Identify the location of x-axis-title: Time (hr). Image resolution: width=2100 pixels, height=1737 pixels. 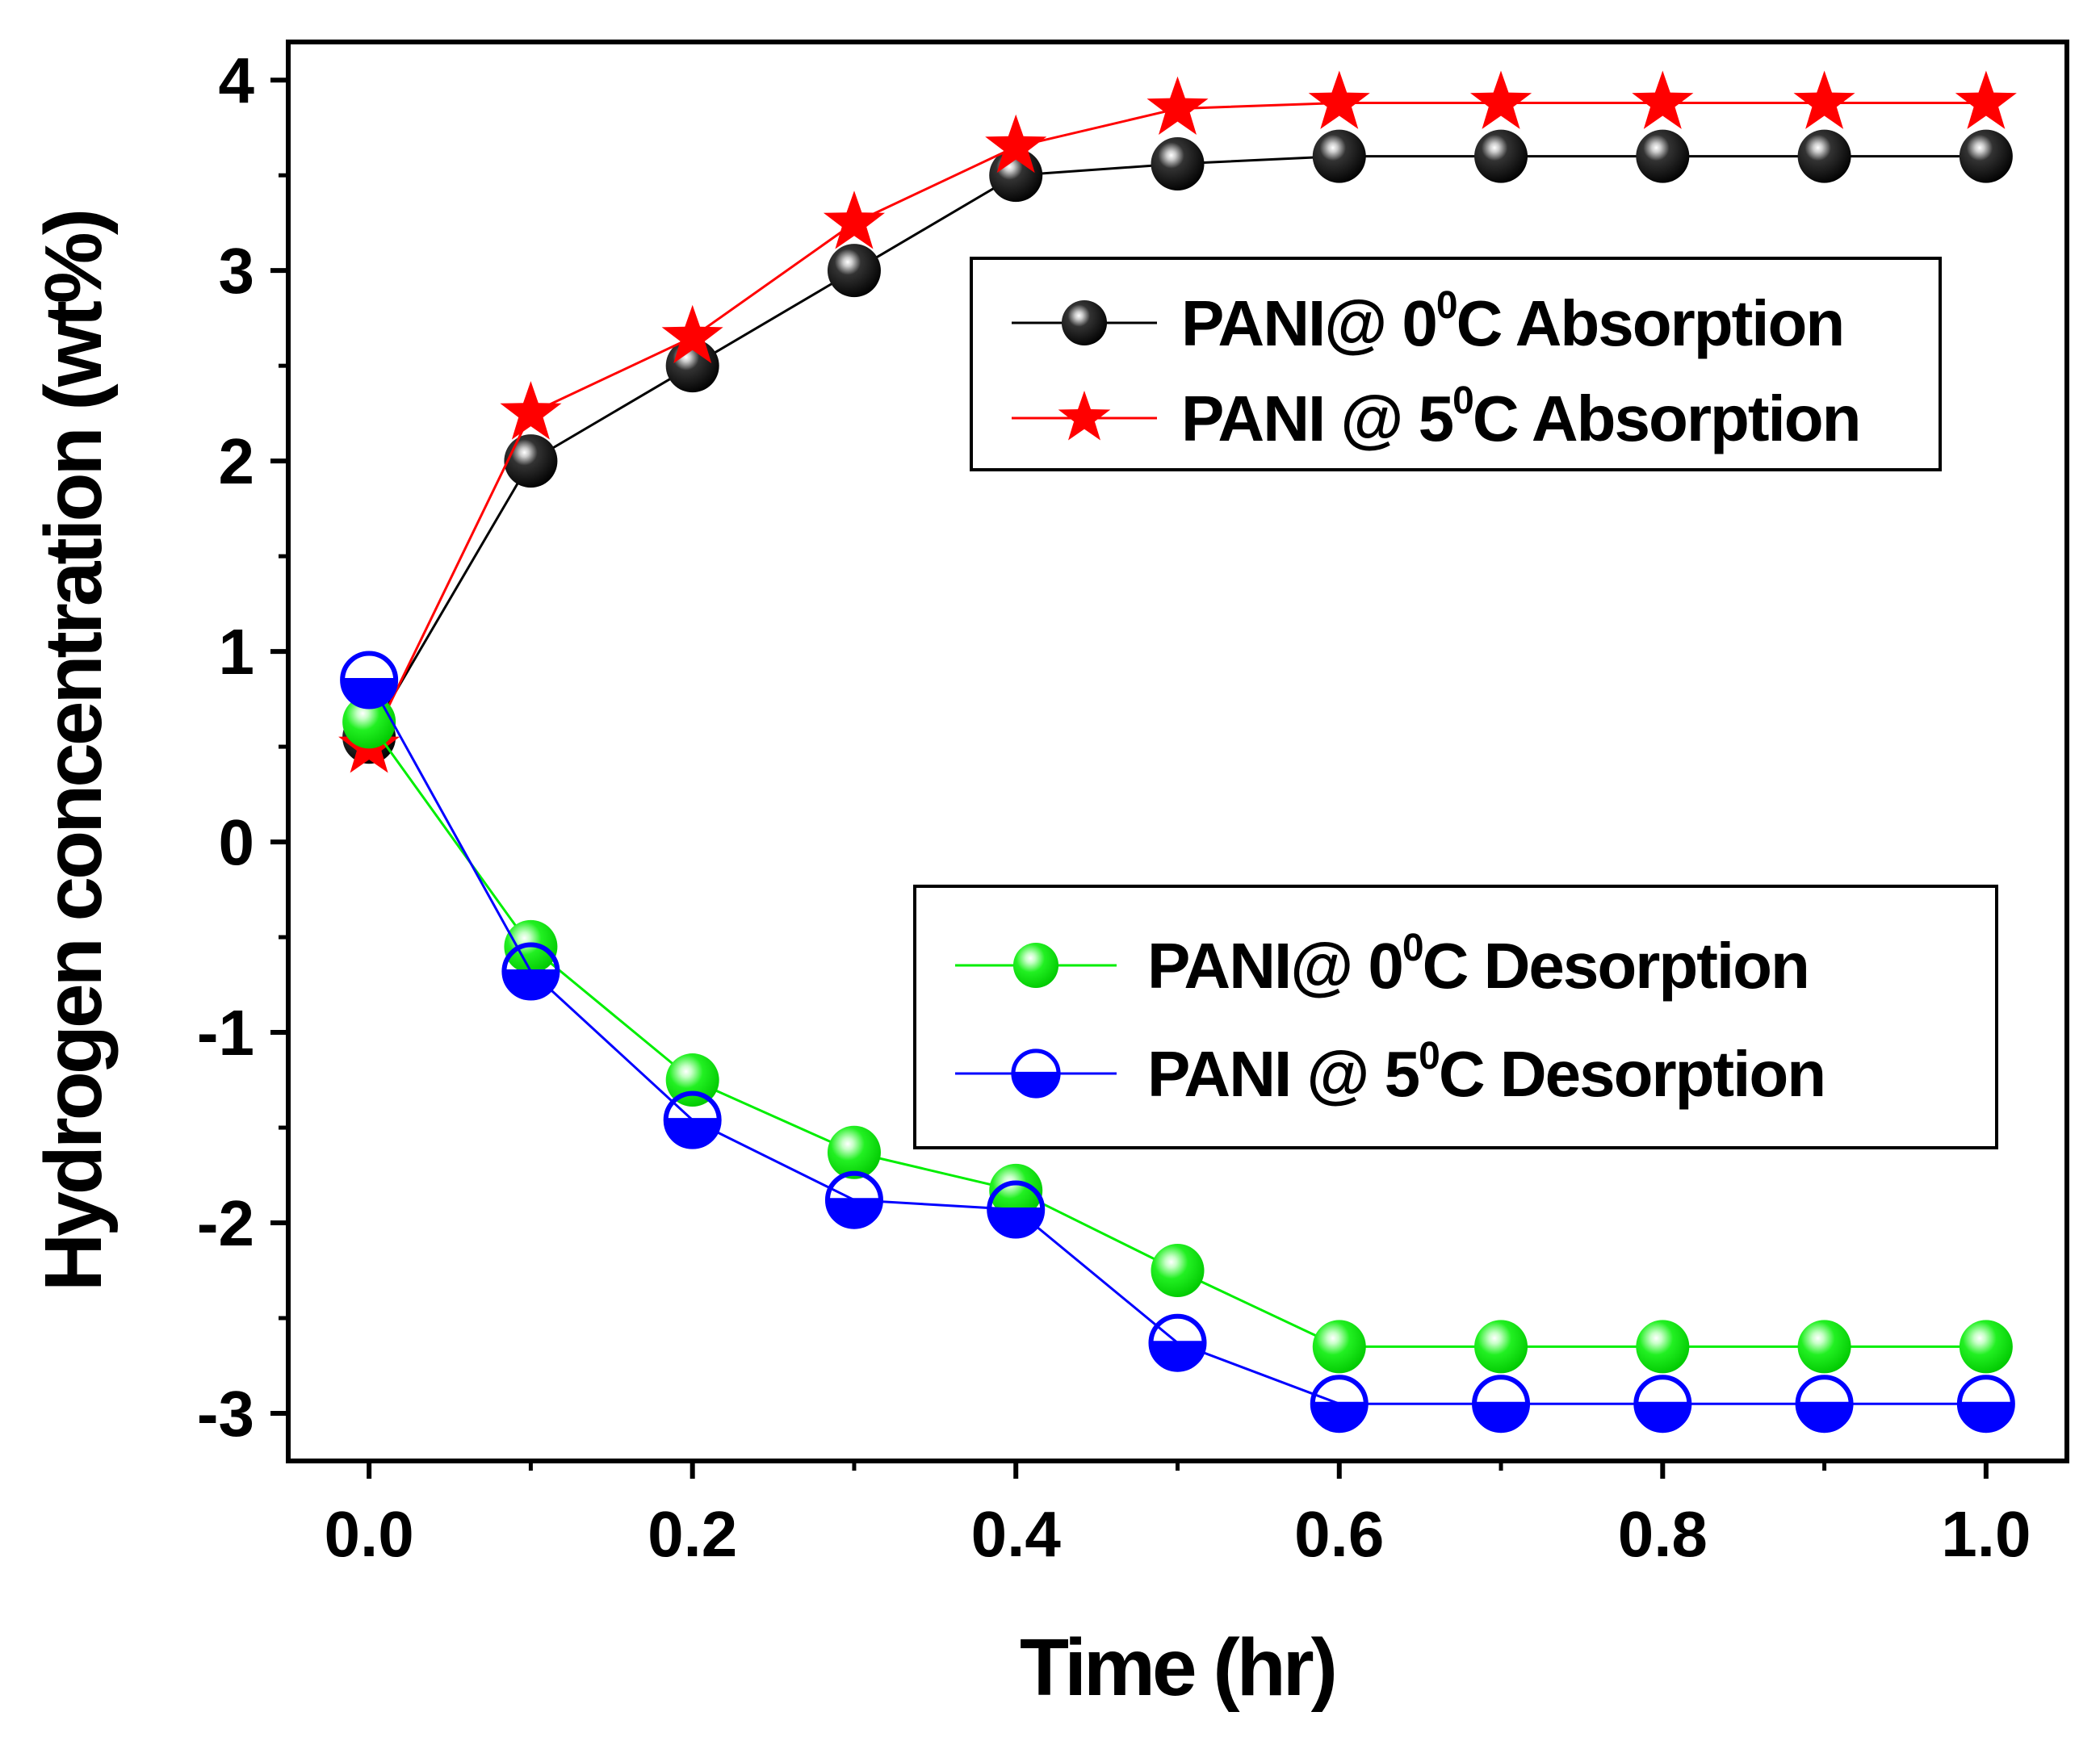
(1177, 1667).